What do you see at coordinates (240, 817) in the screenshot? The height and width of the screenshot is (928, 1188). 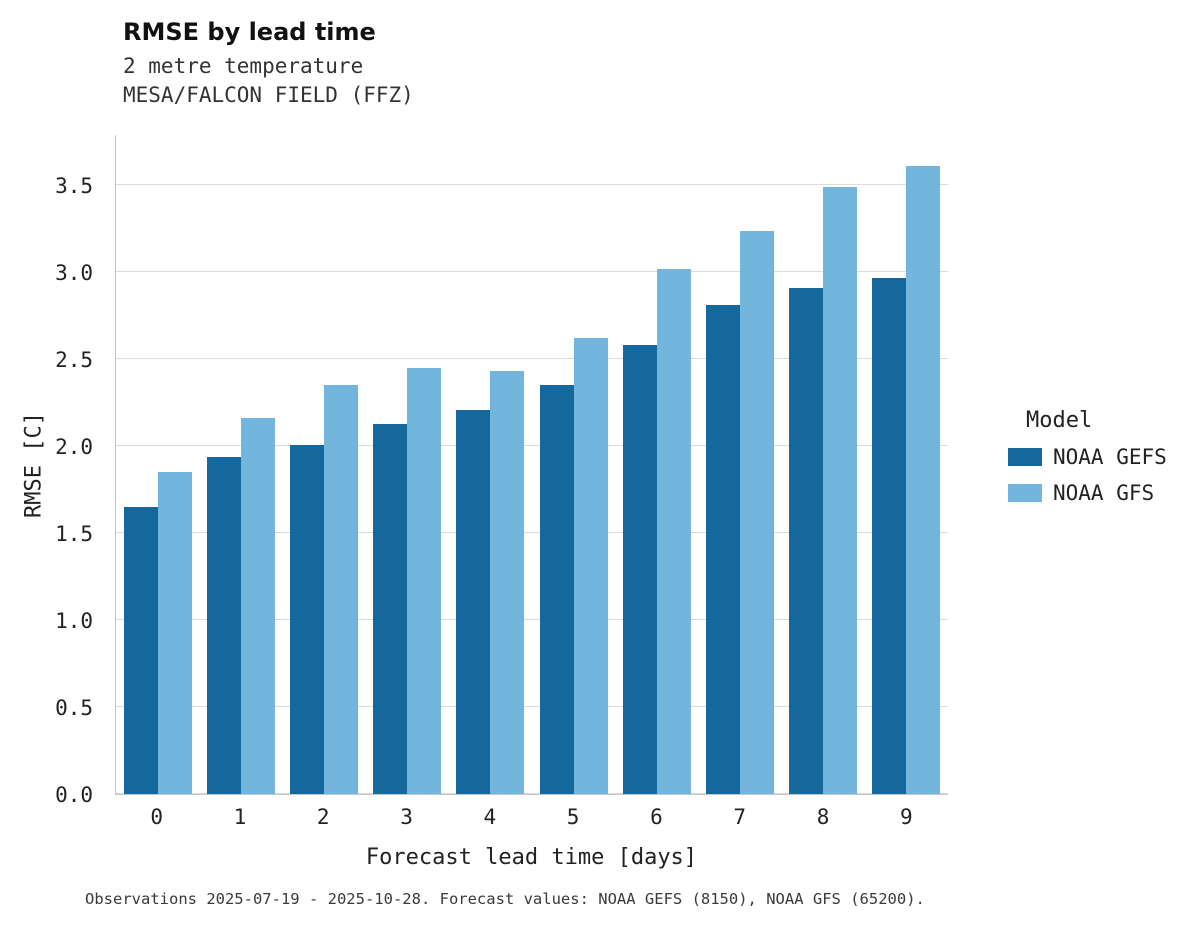 I see `x-tick-label: 1` at bounding box center [240, 817].